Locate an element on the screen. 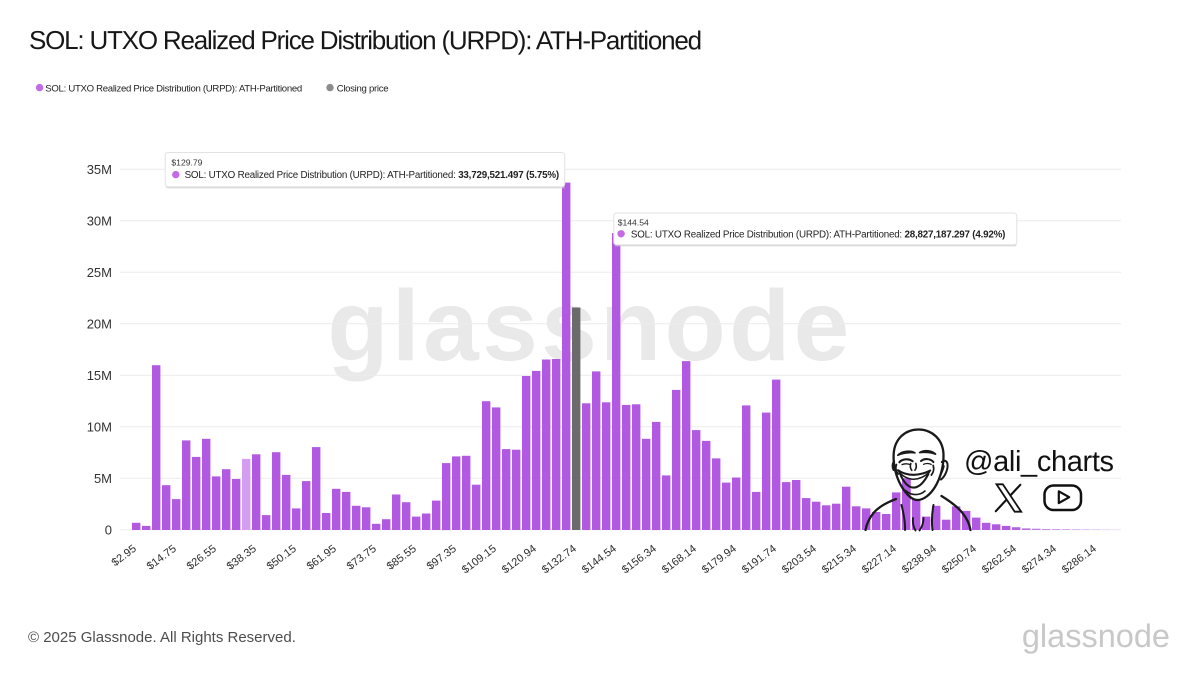  svg-text: 20M is located at coordinates (99, 323).